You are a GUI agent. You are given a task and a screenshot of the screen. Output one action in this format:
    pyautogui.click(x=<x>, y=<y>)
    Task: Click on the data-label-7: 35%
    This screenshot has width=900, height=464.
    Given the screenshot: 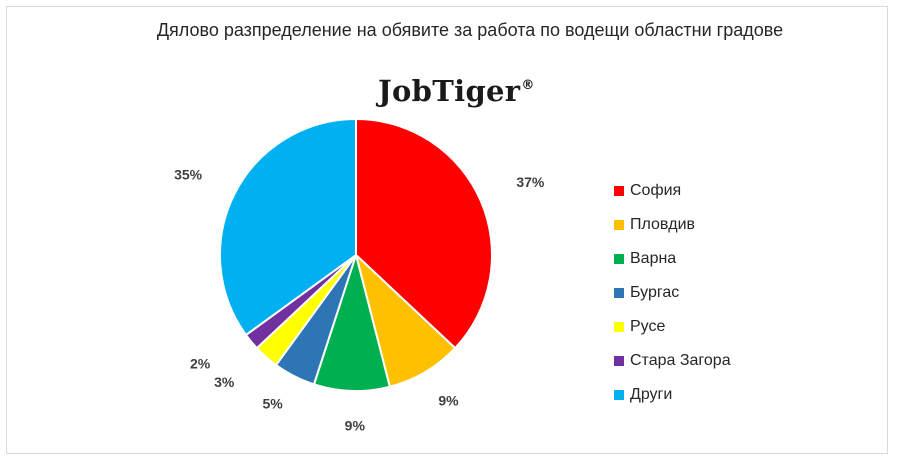 What is the action you would take?
    pyautogui.click(x=188, y=174)
    